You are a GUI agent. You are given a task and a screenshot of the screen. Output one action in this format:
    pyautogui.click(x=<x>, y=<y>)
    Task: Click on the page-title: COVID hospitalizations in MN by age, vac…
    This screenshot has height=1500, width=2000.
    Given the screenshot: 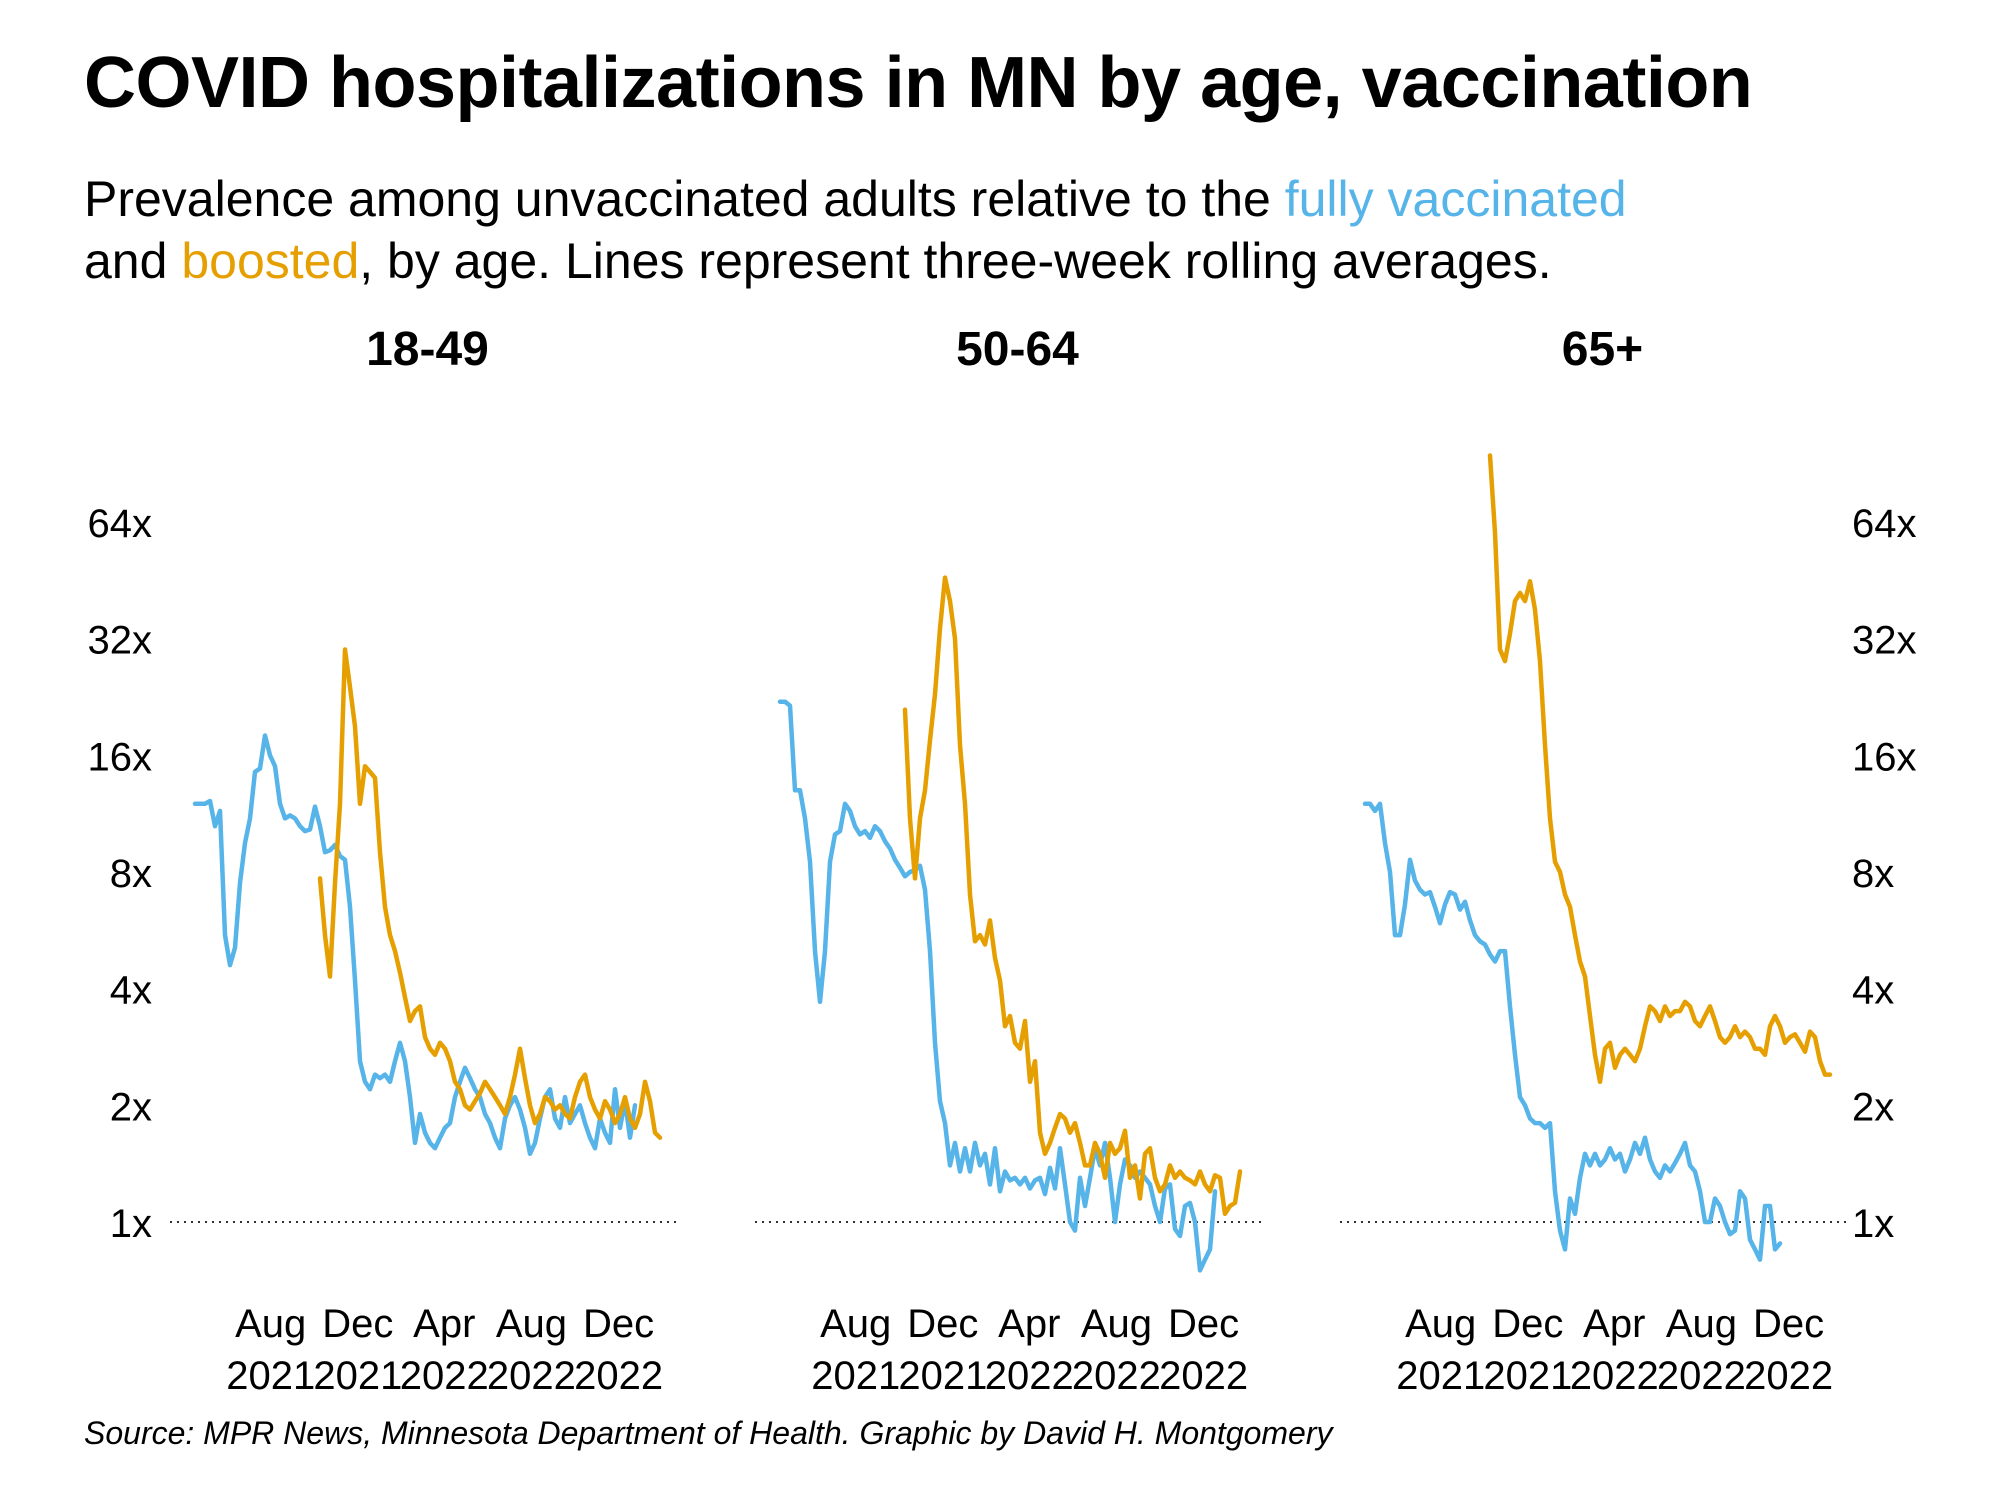 What is the action you would take?
    pyautogui.click(x=918, y=83)
    